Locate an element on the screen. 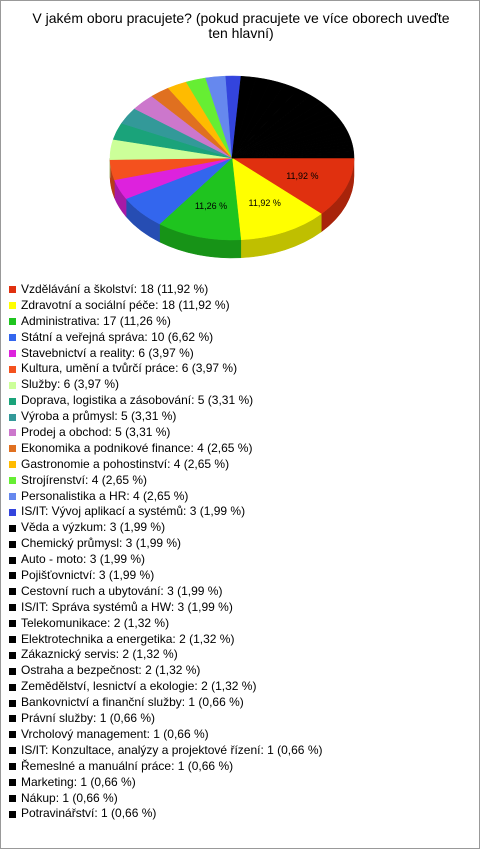  legend-label: Stavebnictví a reality: 6 (3,97 %) is located at coordinates (107, 352).